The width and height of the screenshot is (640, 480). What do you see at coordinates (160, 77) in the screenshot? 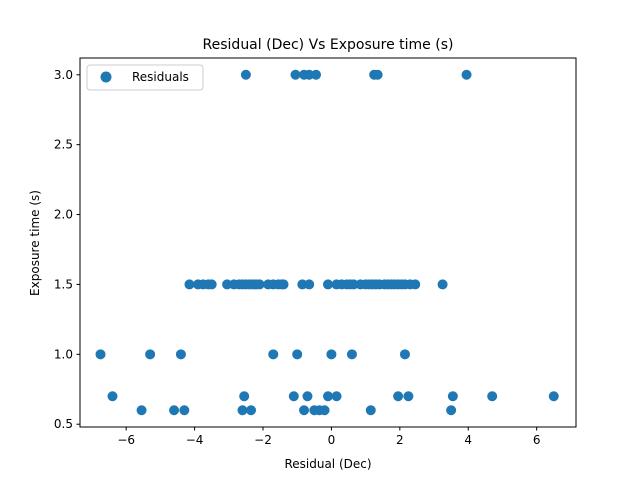
I see `legend-label: Residuals` at bounding box center [160, 77].